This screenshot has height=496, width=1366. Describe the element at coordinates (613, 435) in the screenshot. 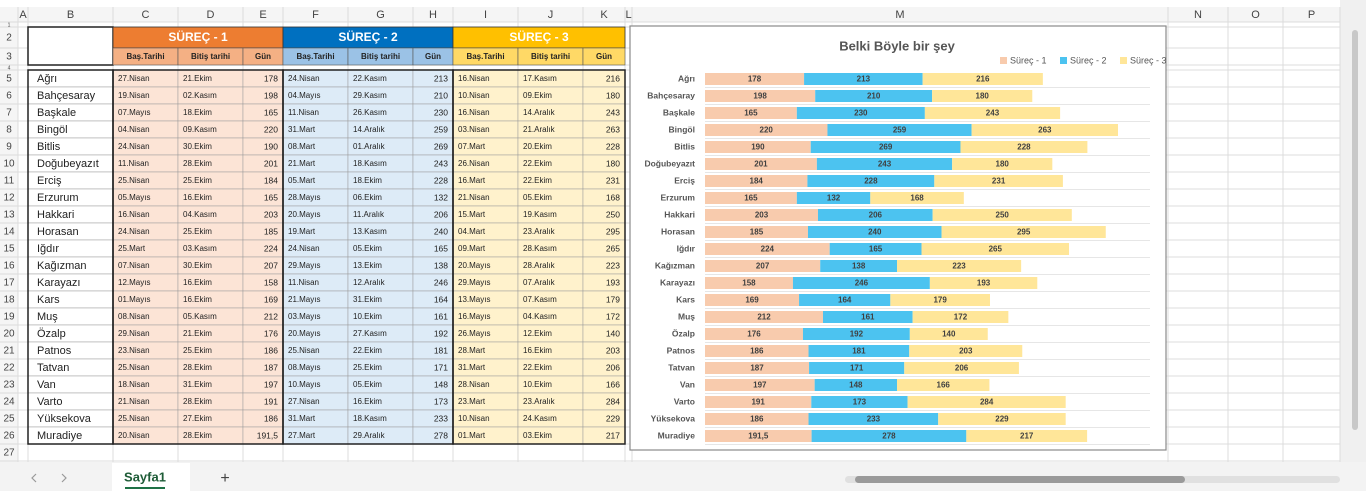

I see `day-count: 217` at that location.